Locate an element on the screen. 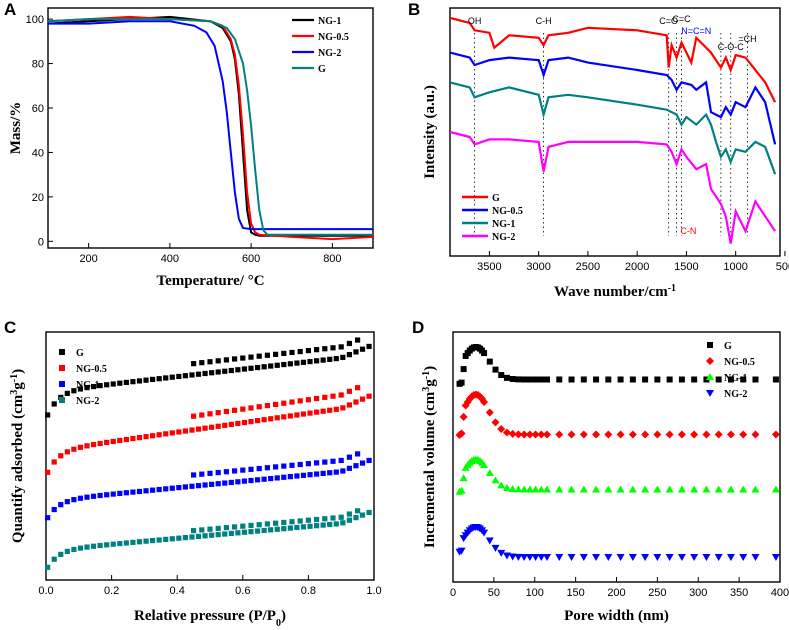  panel-c-x-axis-title: Relative pressure (P/P0) is located at coordinates (210, 618).